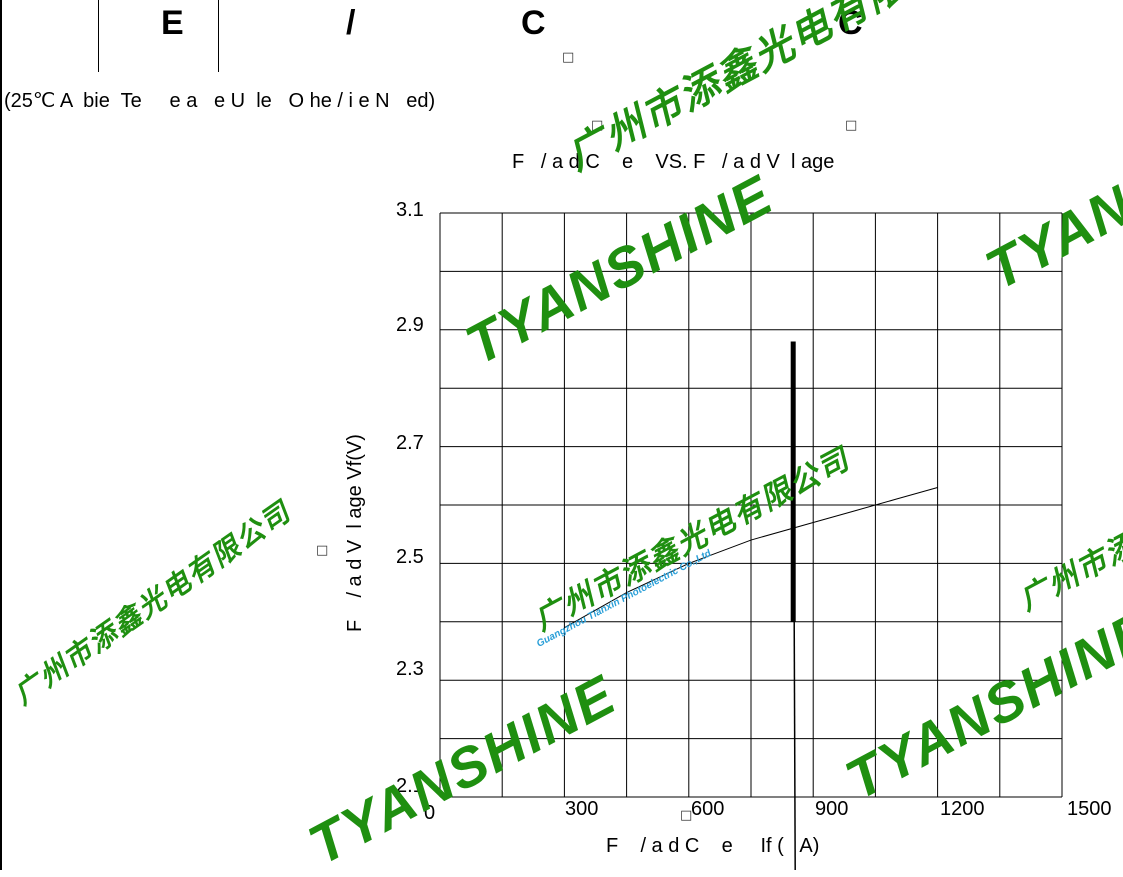 This screenshot has height=877, width=1123. Describe the element at coordinates (850, 23) in the screenshot. I see `header-col-4: C` at that location.